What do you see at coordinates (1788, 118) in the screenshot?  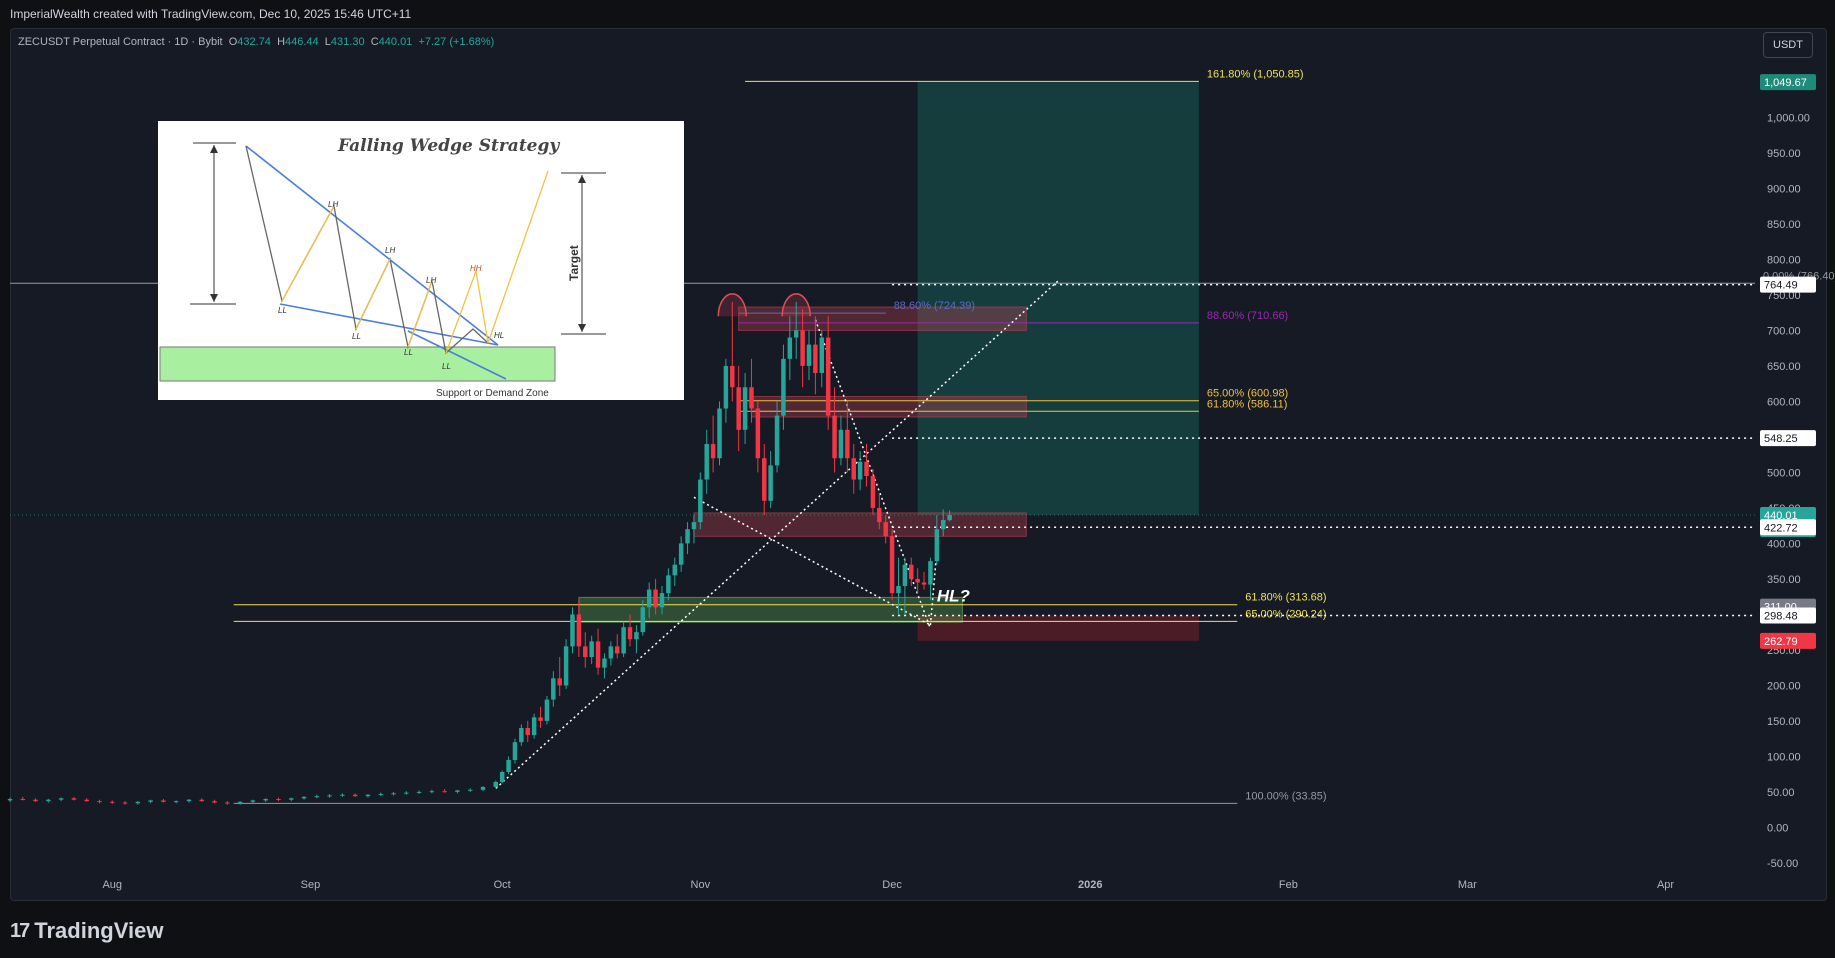 I see `y-tick-label: 1,000.00` at bounding box center [1788, 118].